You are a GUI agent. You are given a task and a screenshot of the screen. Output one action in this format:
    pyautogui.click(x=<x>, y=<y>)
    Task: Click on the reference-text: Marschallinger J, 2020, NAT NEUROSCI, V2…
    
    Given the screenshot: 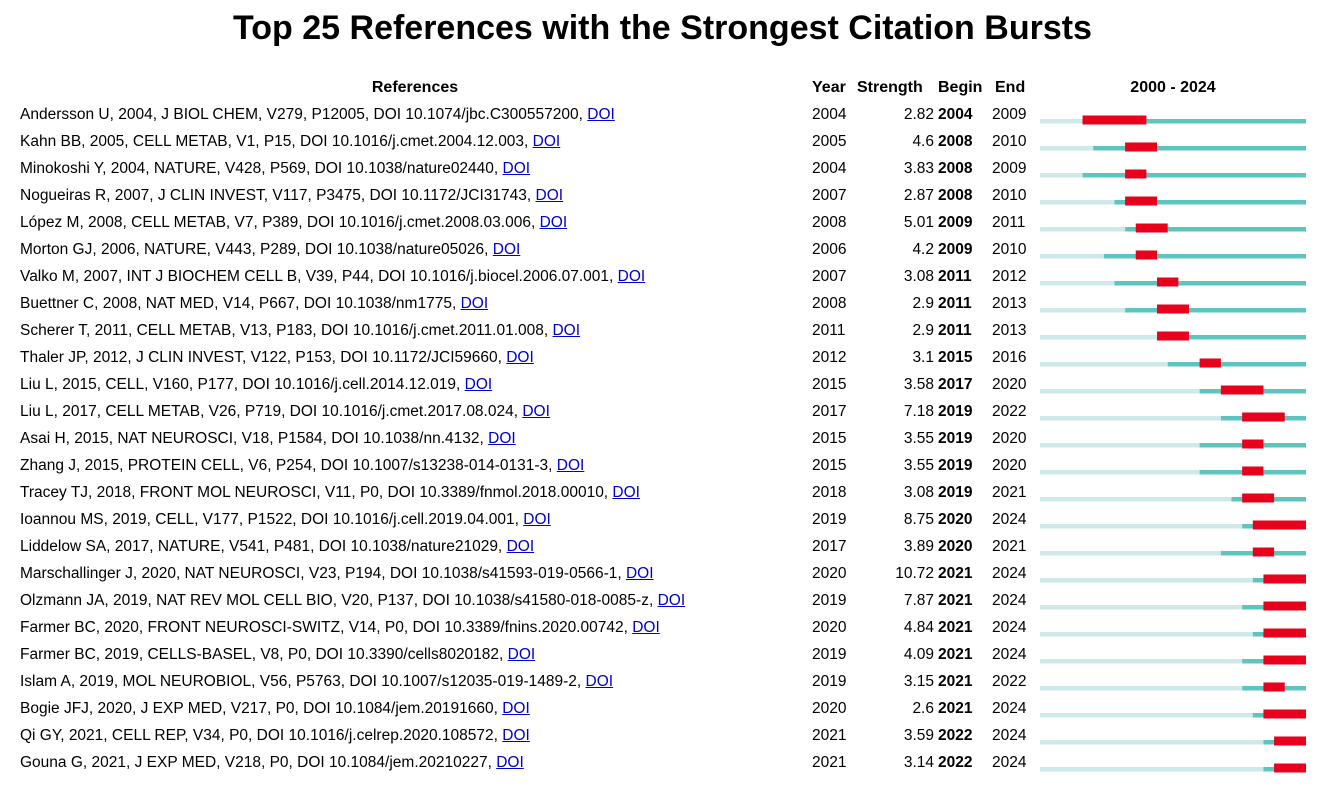 What is the action you would take?
    pyautogui.click(x=323, y=573)
    